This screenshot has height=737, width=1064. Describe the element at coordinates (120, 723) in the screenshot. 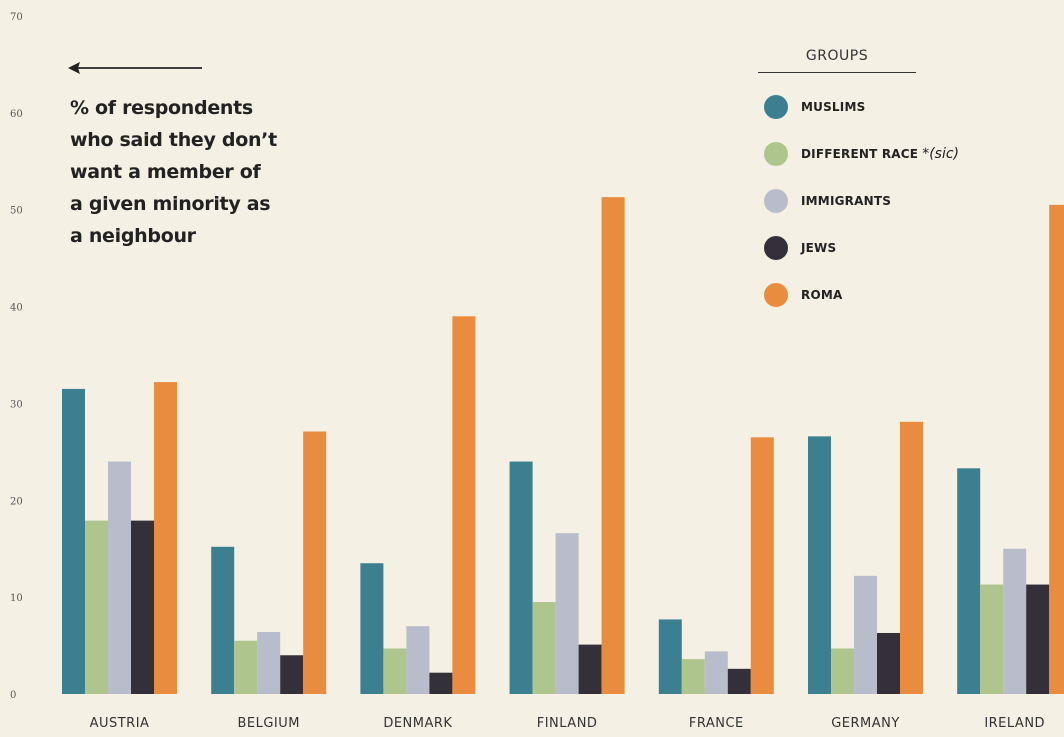

I see `x-tick-label: AUSTRIA` at that location.